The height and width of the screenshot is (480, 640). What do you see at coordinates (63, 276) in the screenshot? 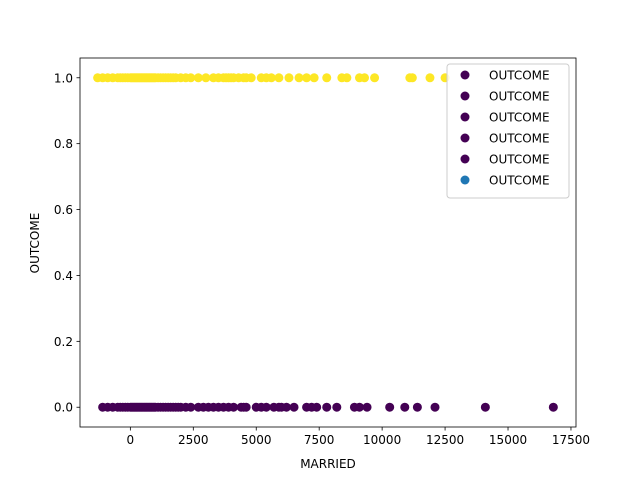
I see `y-tick-label: 0.4` at bounding box center [63, 276].